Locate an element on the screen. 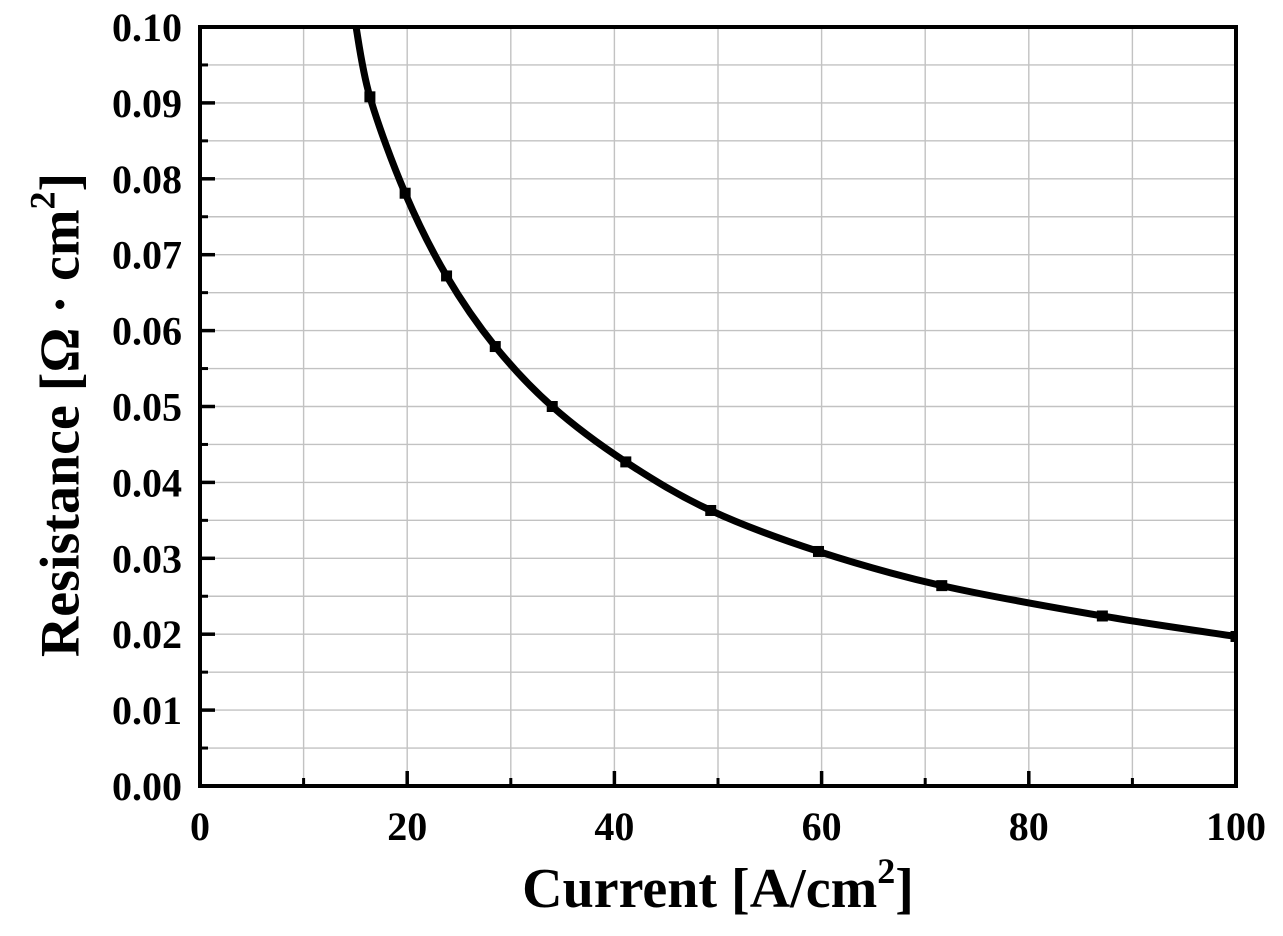 This screenshot has width=1283, height=936. y-tick-label: 0.09 is located at coordinates (147, 103).